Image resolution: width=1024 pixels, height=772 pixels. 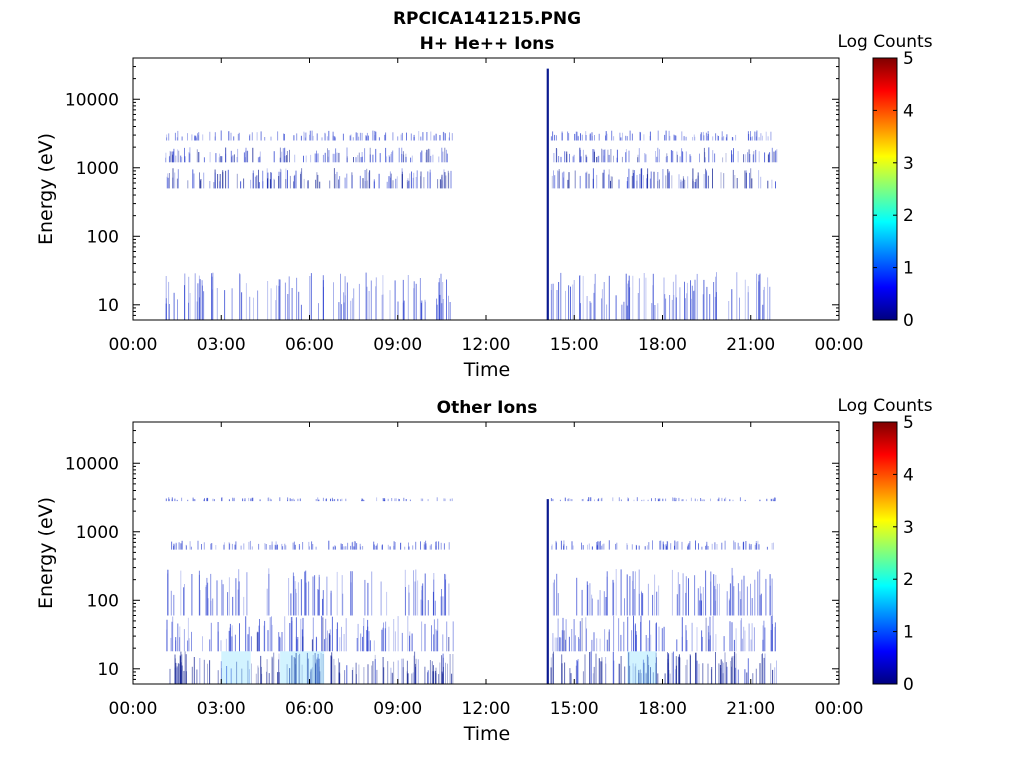 I want to click on panel-title: H+ He++ Ions, so click(x=487, y=44).